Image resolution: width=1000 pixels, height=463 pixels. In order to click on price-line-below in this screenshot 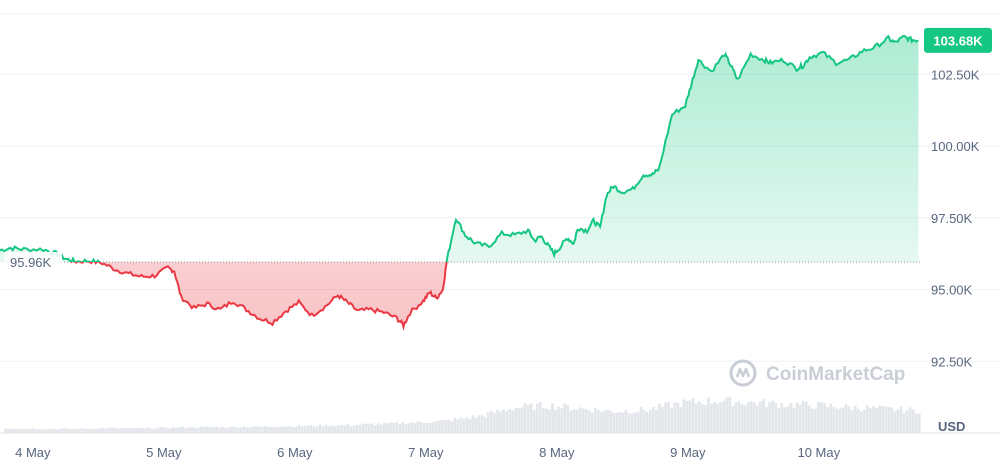, I will do `click(258, 296)`.